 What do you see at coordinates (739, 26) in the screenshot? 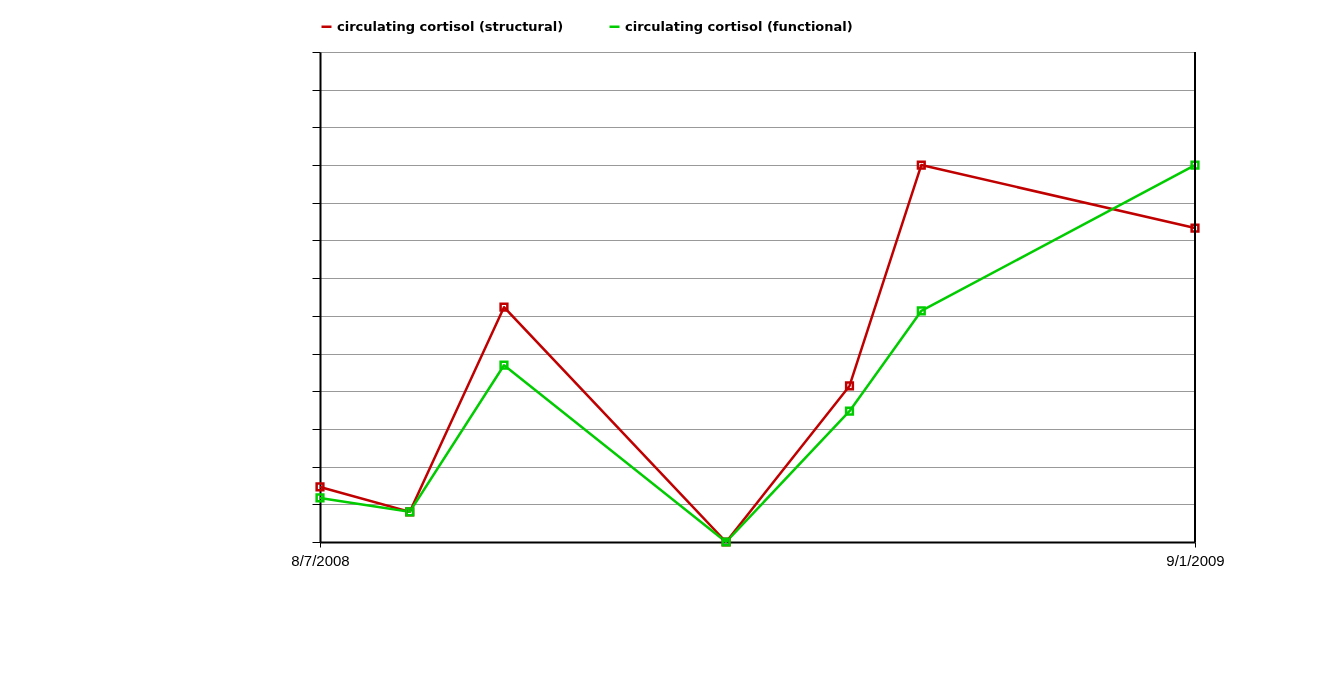
I see `legend-label: circulating cortisol (functional)` at bounding box center [739, 26].